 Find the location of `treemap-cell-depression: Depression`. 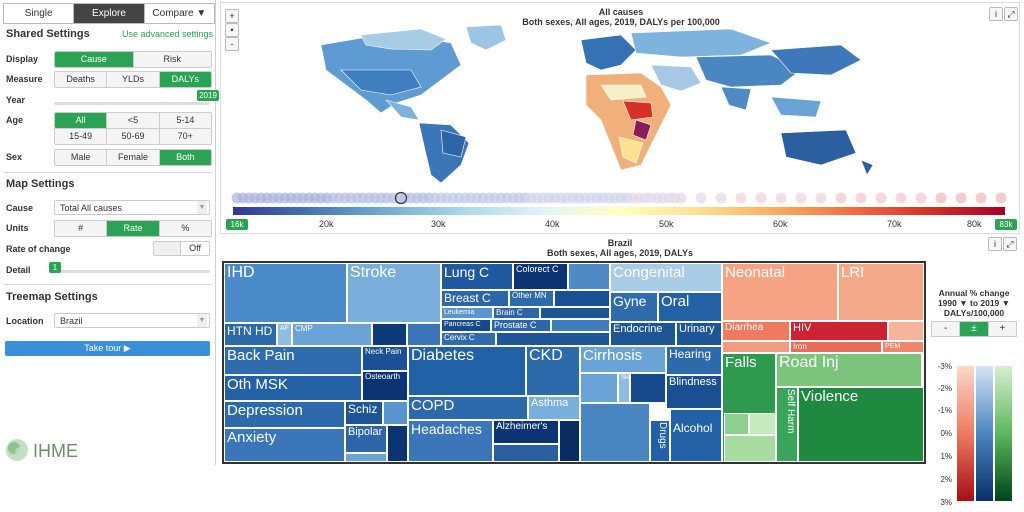

treemap-cell-depression: Depression is located at coordinates (284, 414).